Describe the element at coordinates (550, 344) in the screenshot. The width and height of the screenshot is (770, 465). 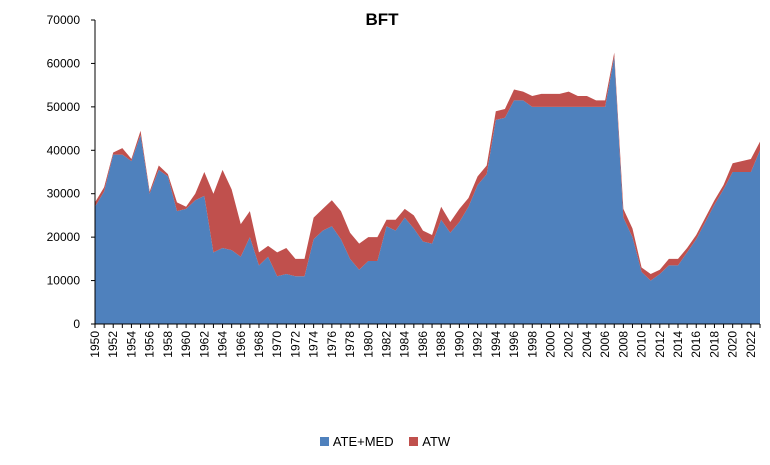
I see `x-tick-label: 2000` at that location.